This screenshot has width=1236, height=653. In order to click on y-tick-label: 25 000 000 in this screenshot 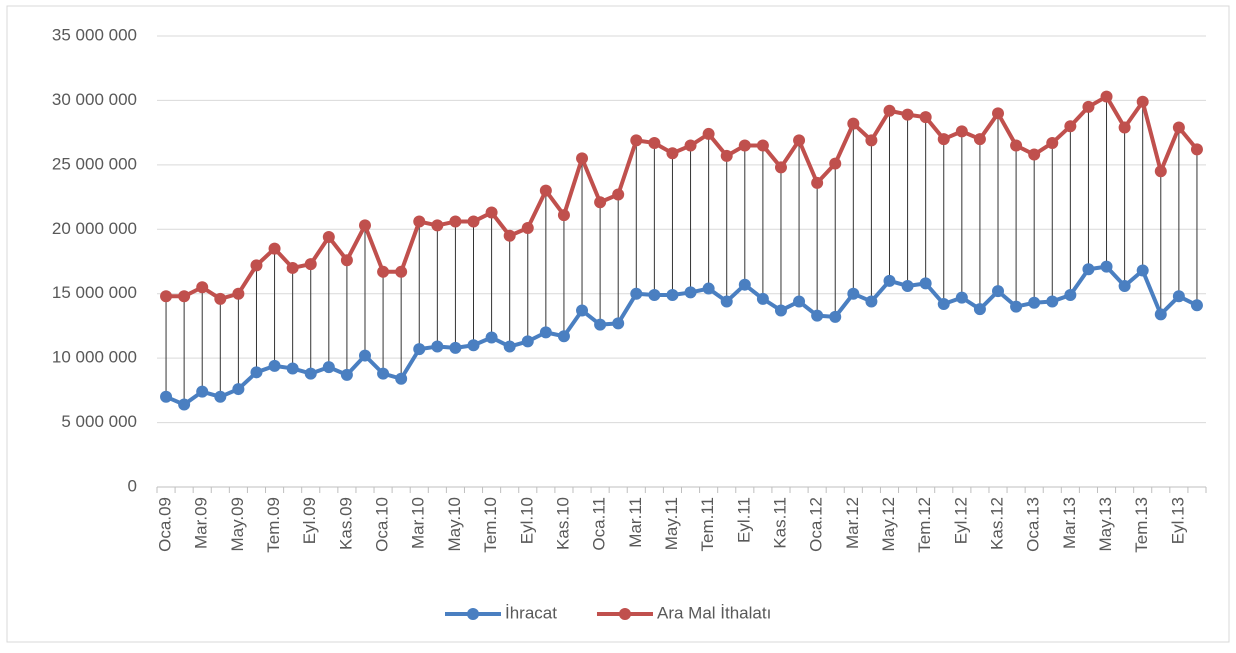, I will do `click(94, 163)`.